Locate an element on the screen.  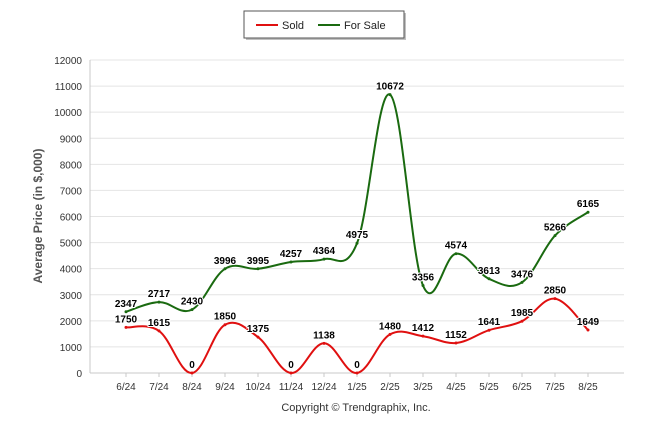
y-tick-label: 4000 is located at coordinates (71, 270).